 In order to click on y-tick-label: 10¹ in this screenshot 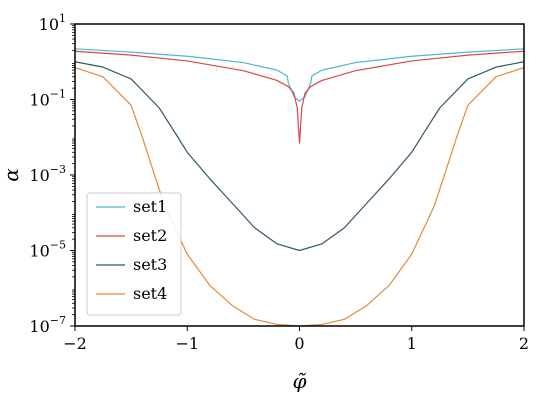, I will do `click(52, 23)`.